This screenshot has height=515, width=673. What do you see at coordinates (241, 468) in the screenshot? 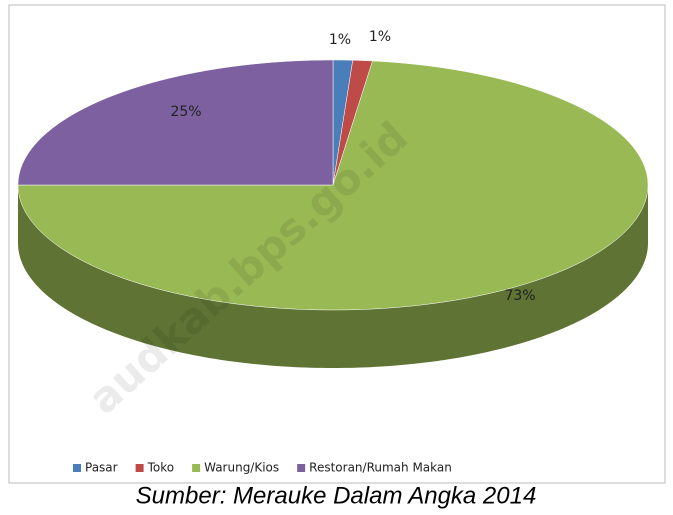
I see `legend-label: Warung/Kios` at bounding box center [241, 468].